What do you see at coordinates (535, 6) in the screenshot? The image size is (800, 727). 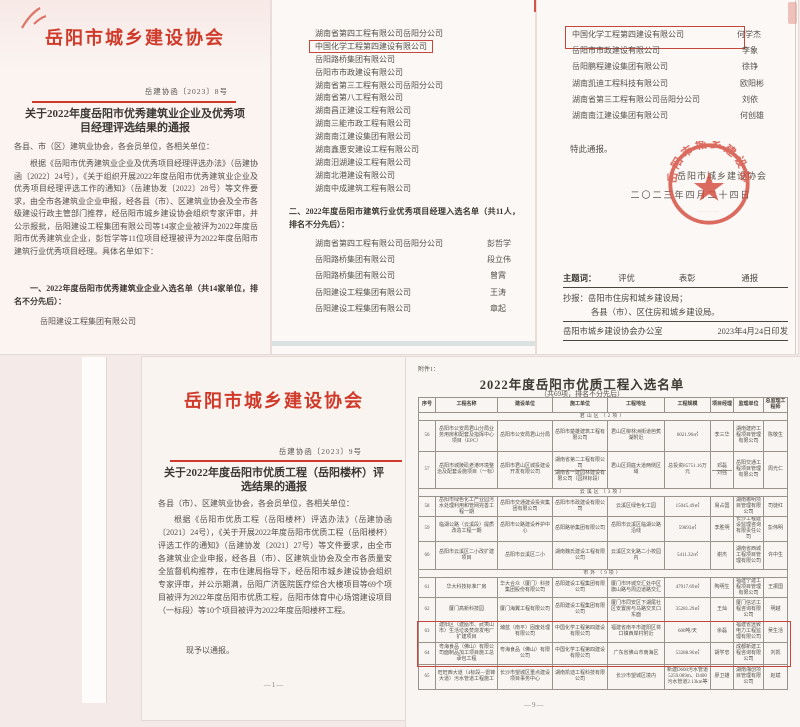 I see `red-streak-artifact` at bounding box center [535, 6].